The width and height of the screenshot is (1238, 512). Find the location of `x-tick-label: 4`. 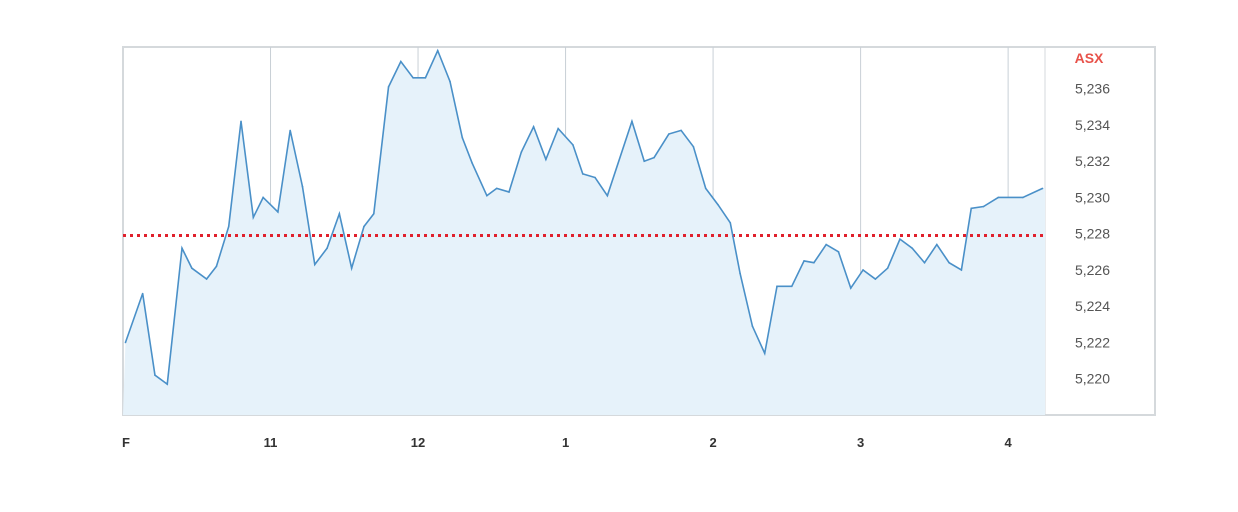

x-tick-label: 4 is located at coordinates (1009, 442).